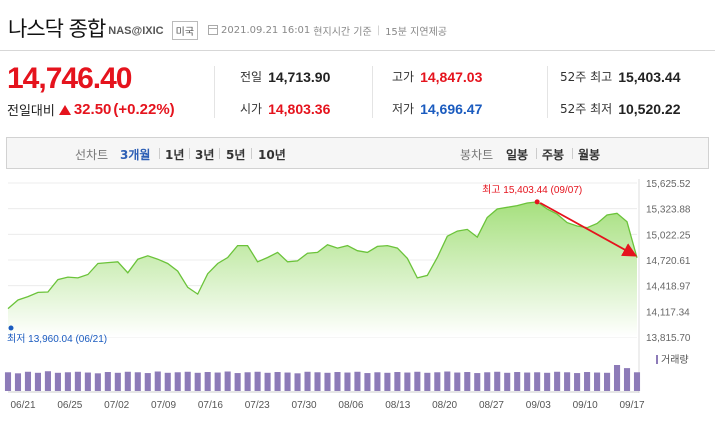 The width and height of the screenshot is (715, 439). What do you see at coordinates (538, 405) in the screenshot?
I see `x-tick-label: 09/03` at bounding box center [538, 405].